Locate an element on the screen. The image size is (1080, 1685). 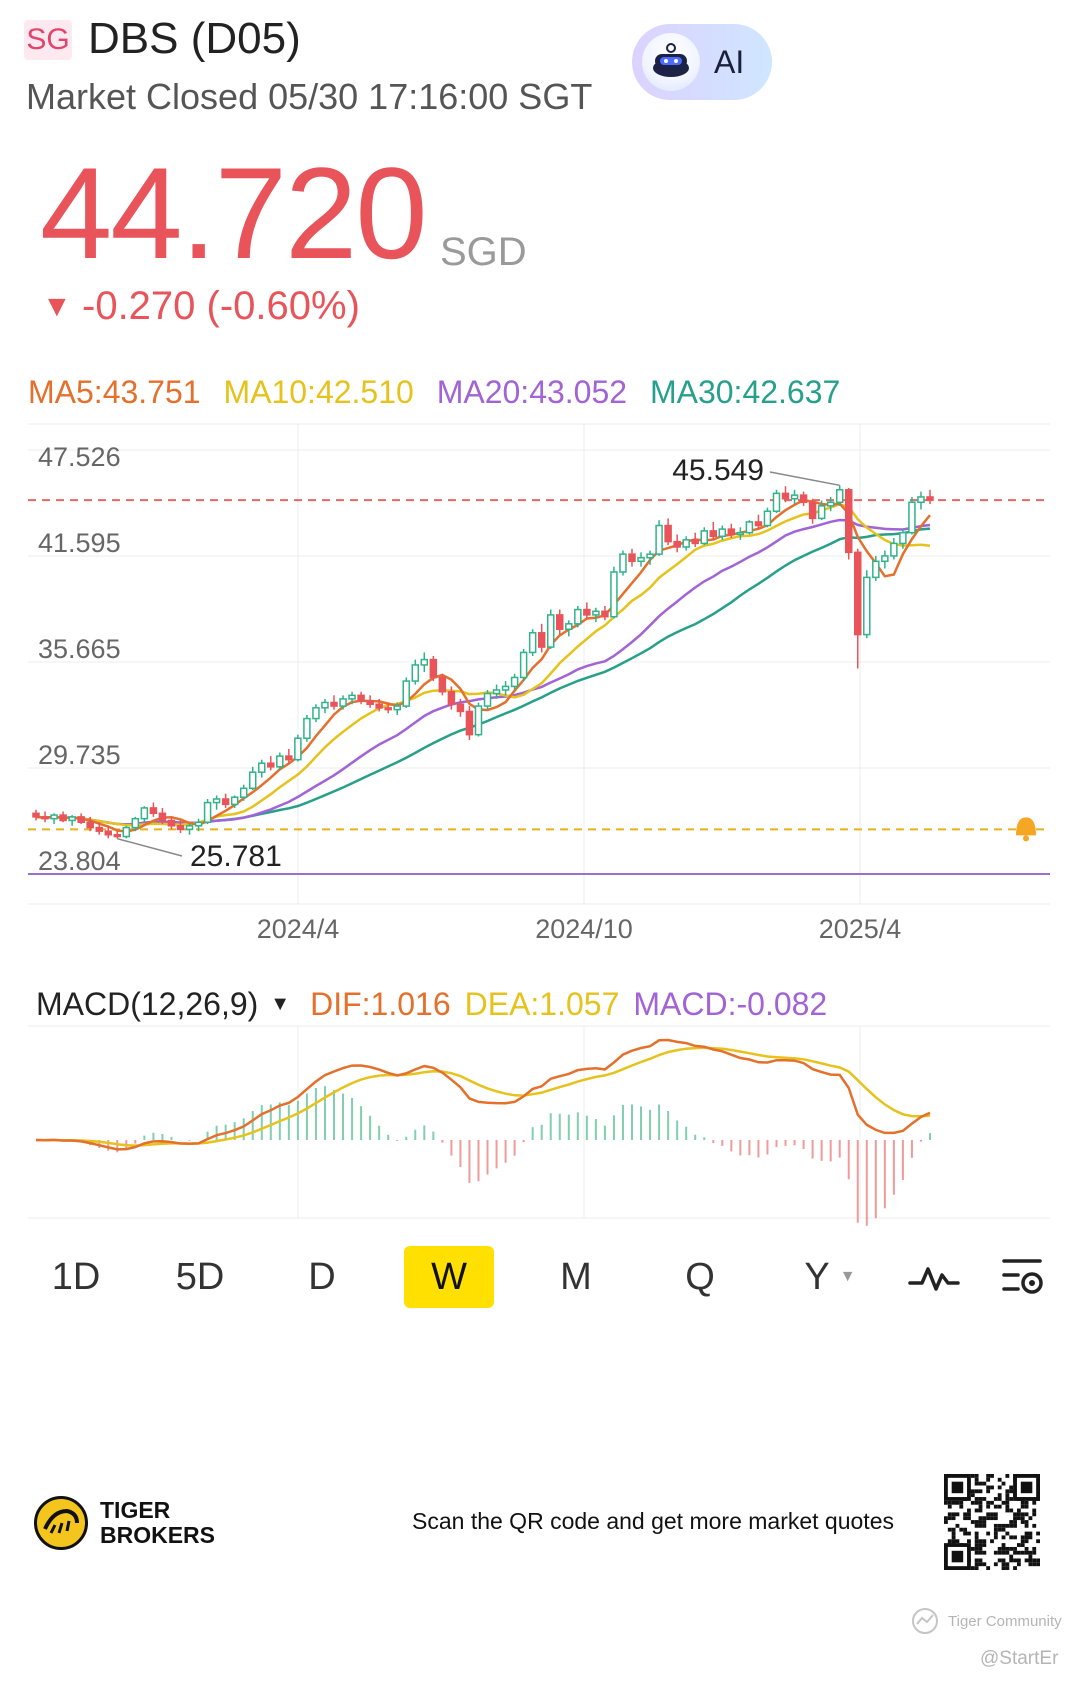
community-label: Tiger Community is located at coordinates (1005, 1621).